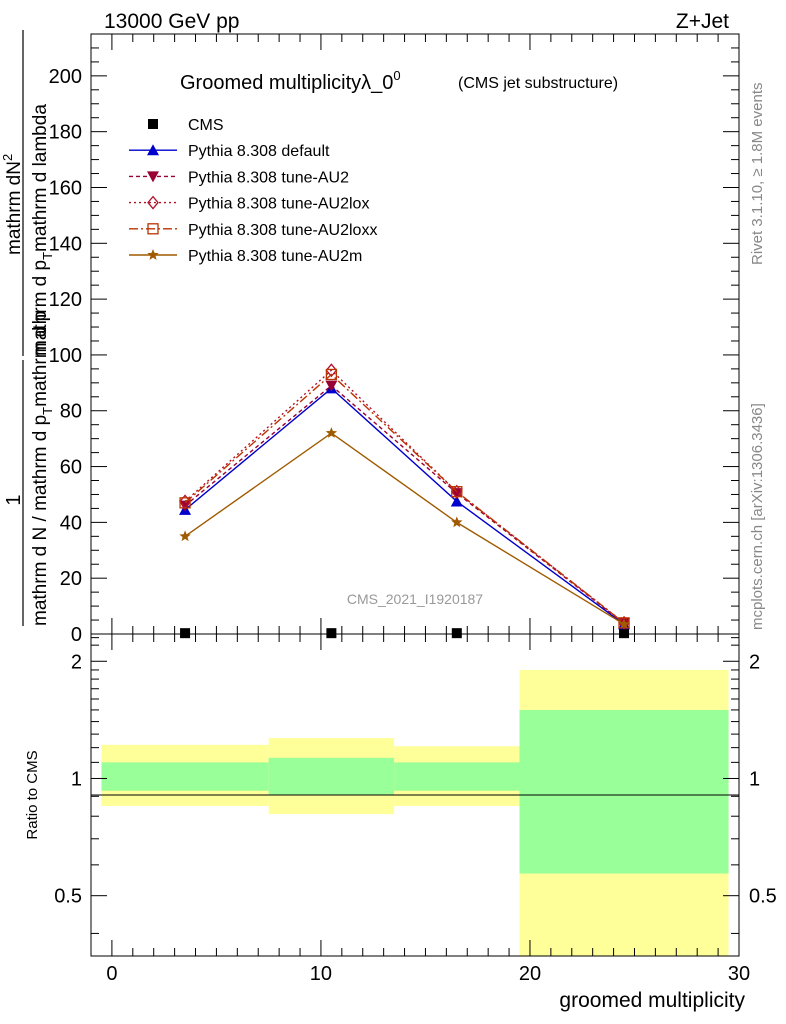 The height and width of the screenshot is (1024, 786). I want to click on ytick-label: 40, so click(71, 523).